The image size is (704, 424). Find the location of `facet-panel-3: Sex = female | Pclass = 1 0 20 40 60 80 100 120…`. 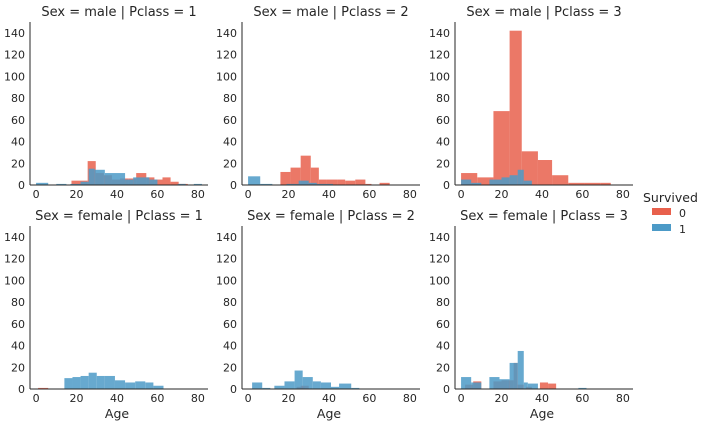

facet-panel-3: Sex = female | Pclass = 1 0 20 40 60 80 100 120… is located at coordinates (106, 315).